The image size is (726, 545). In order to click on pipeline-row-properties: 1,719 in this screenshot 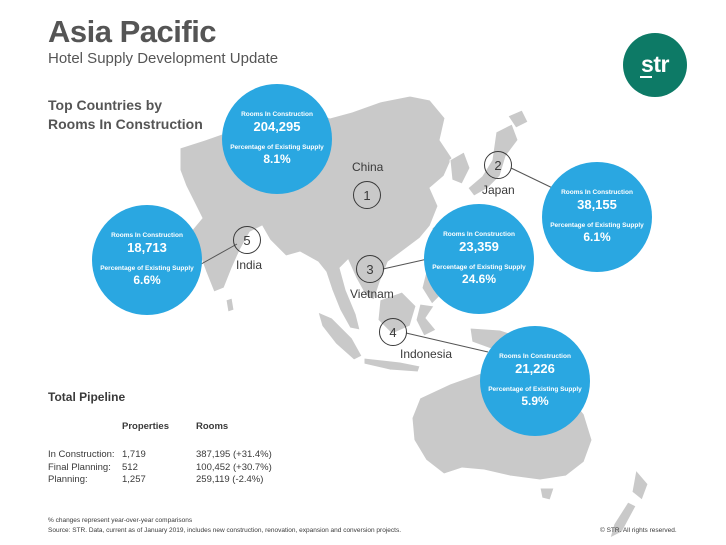, I will do `click(134, 454)`.